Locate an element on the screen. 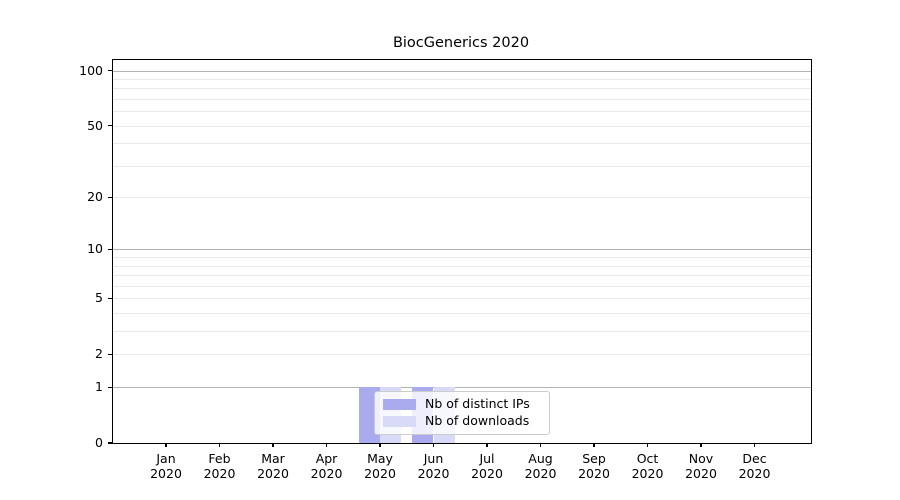 This screenshot has width=900, height=500. y-tick-label: 5 is located at coordinates (99, 298).